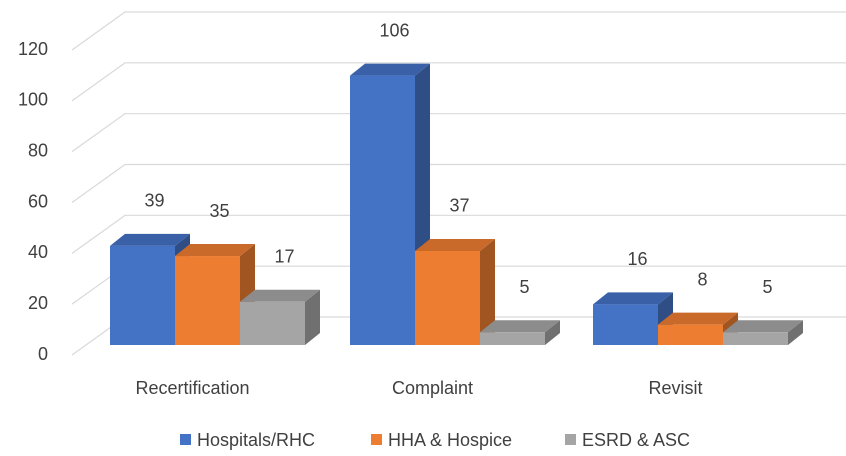 The width and height of the screenshot is (846, 456). Describe the element at coordinates (33, 49) in the screenshot. I see `y-tick-label: 120` at that location.